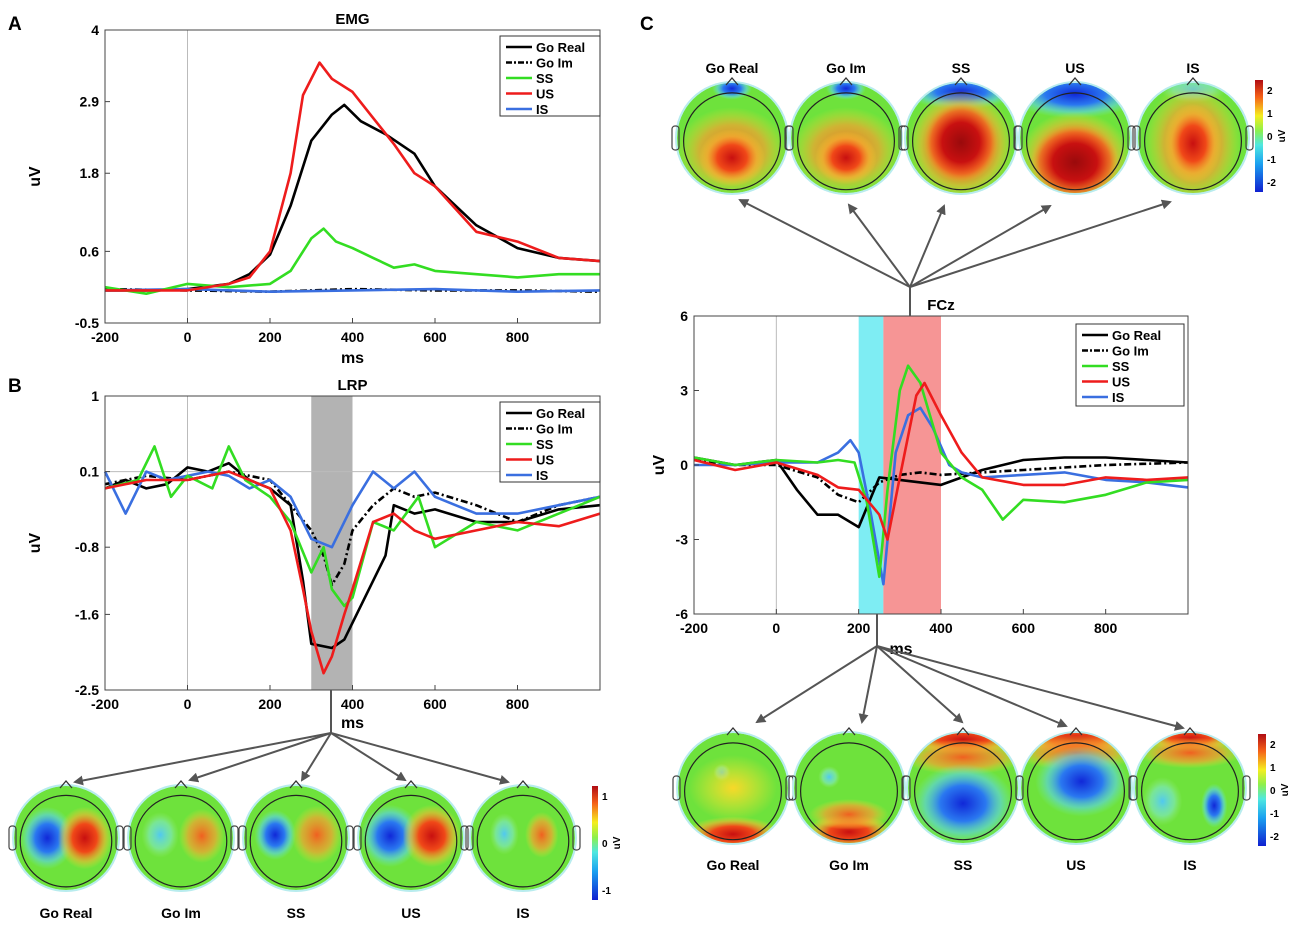 This screenshot has width=1300, height=930. I want to click on shaded-window, so click(332, 543).